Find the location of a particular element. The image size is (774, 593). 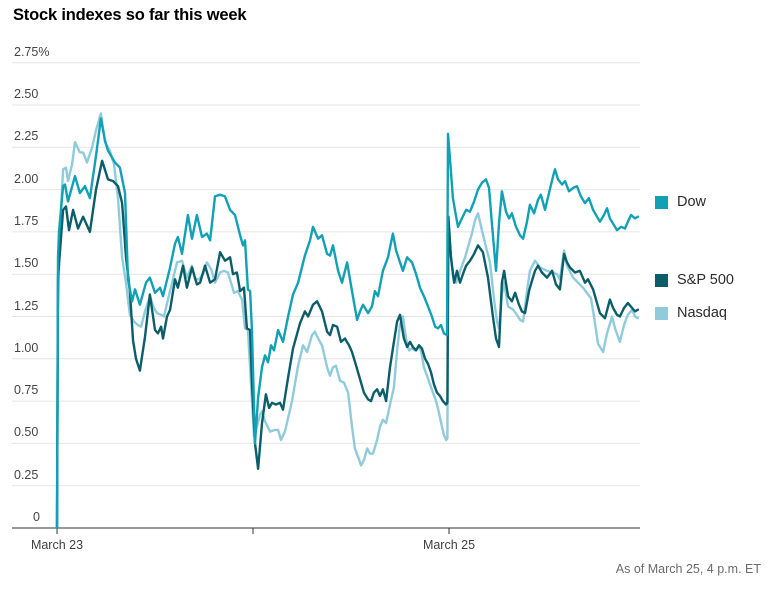

legend-label-nasdaq: Nasdaq is located at coordinates (702, 313).